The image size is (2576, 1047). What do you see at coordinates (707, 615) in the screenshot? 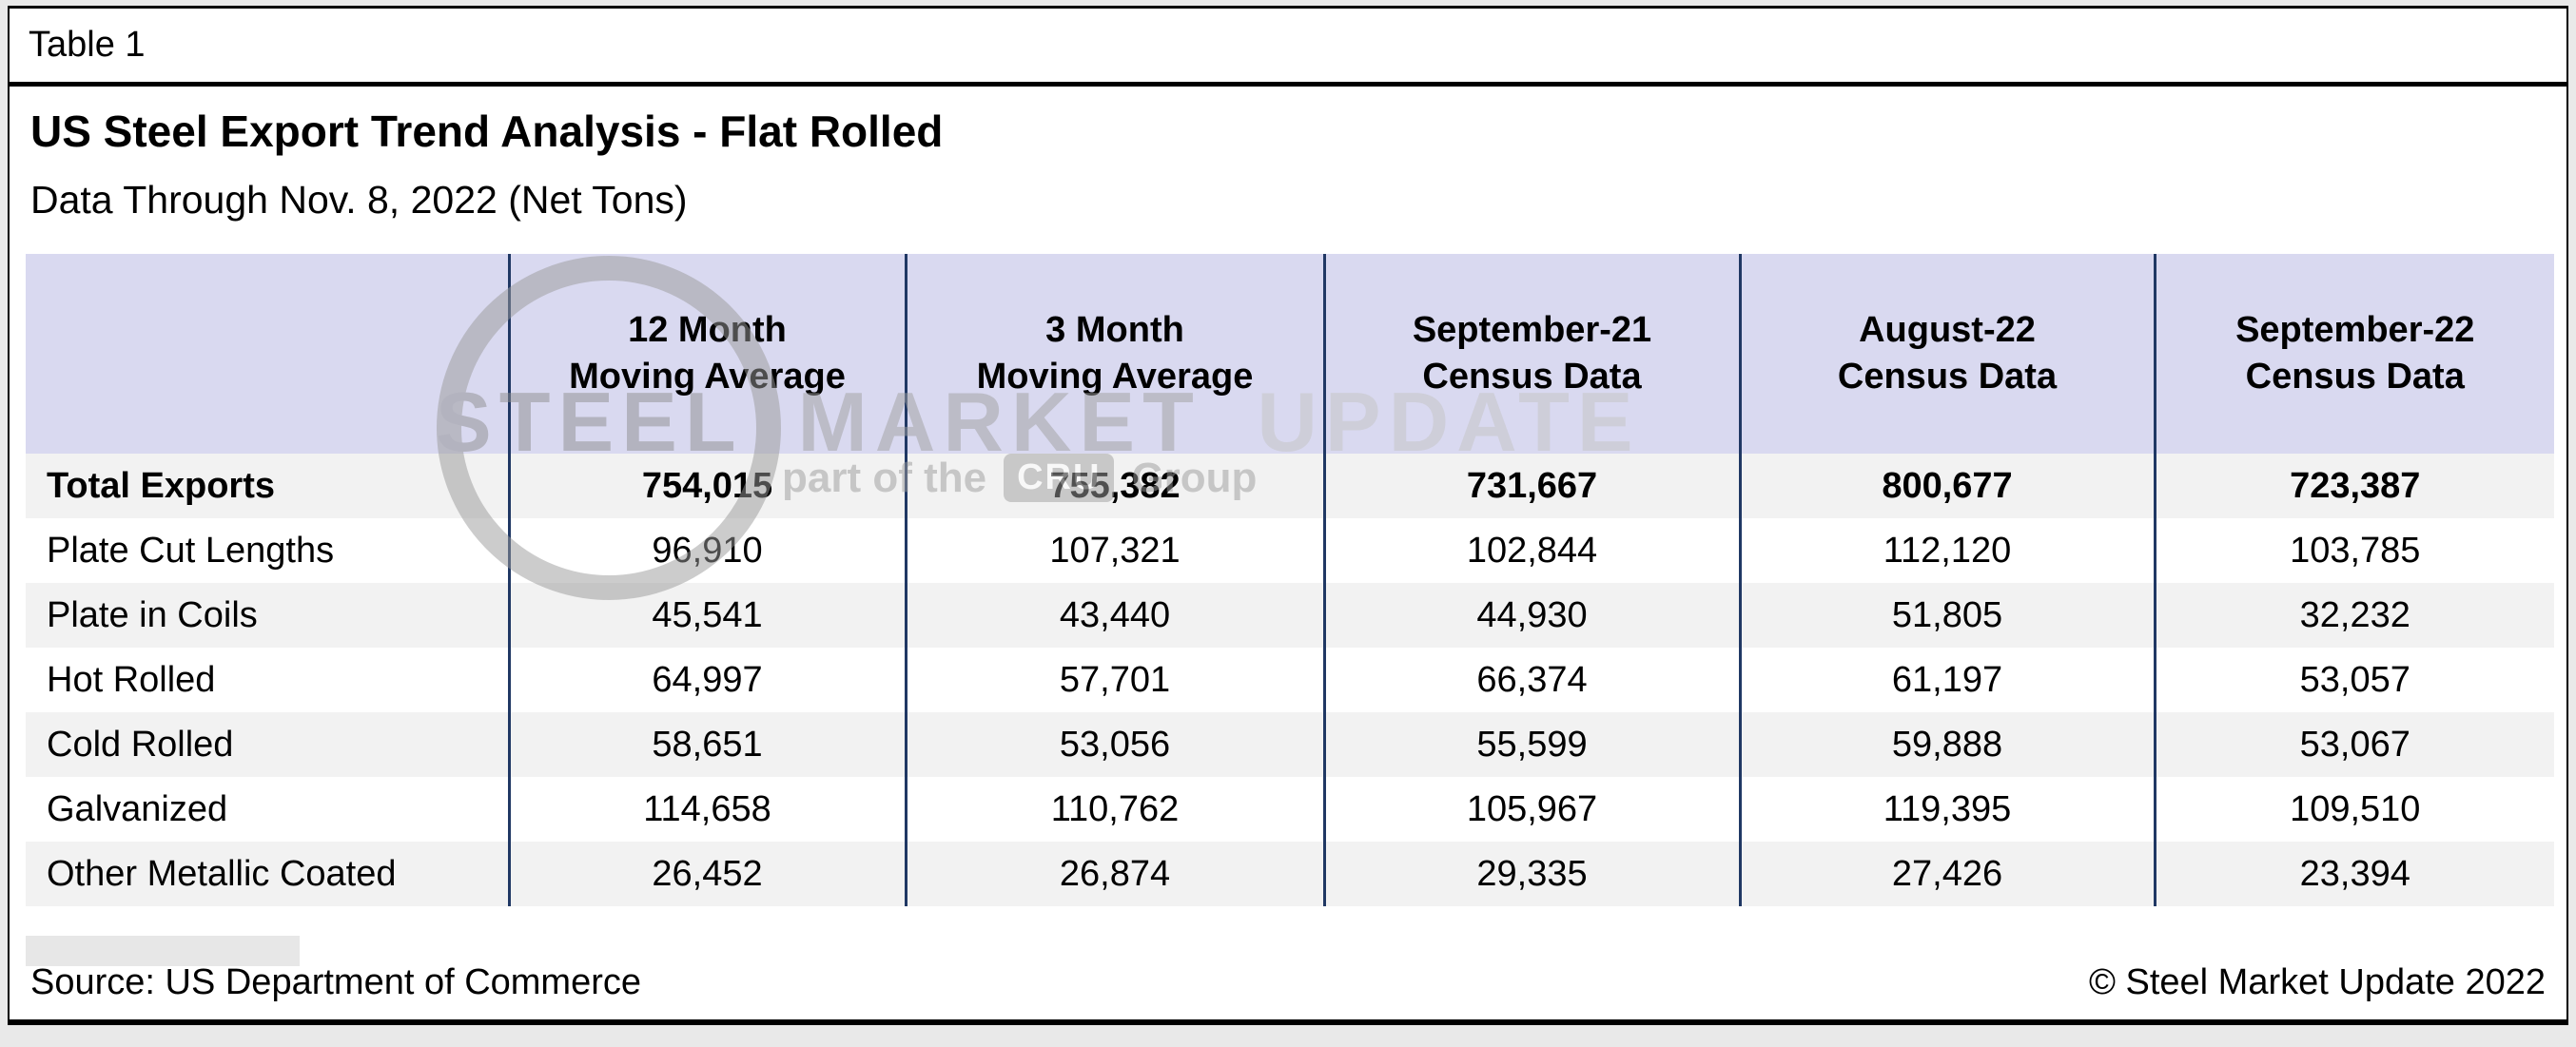
I see `cell-value: 45,541` at bounding box center [707, 615].